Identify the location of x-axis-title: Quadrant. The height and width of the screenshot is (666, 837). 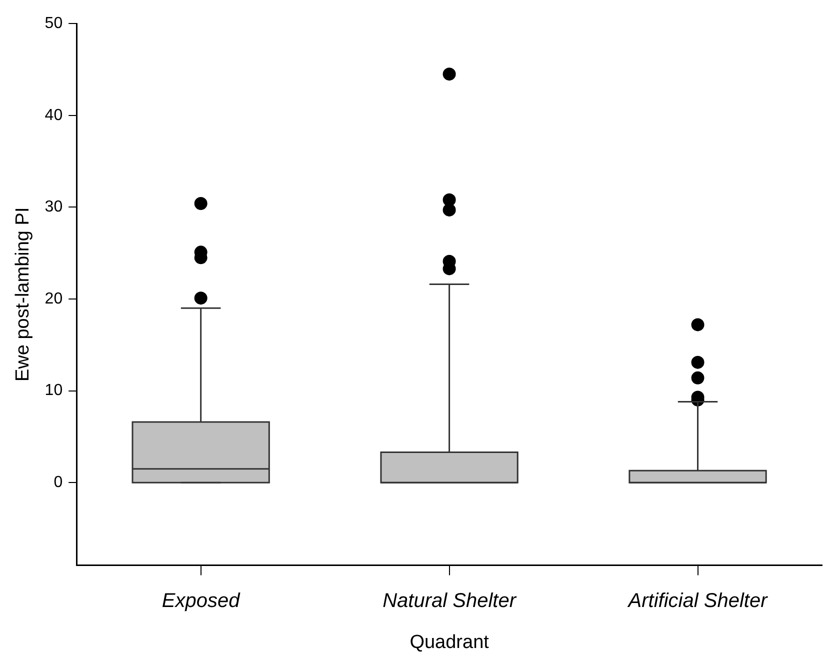
(450, 642).